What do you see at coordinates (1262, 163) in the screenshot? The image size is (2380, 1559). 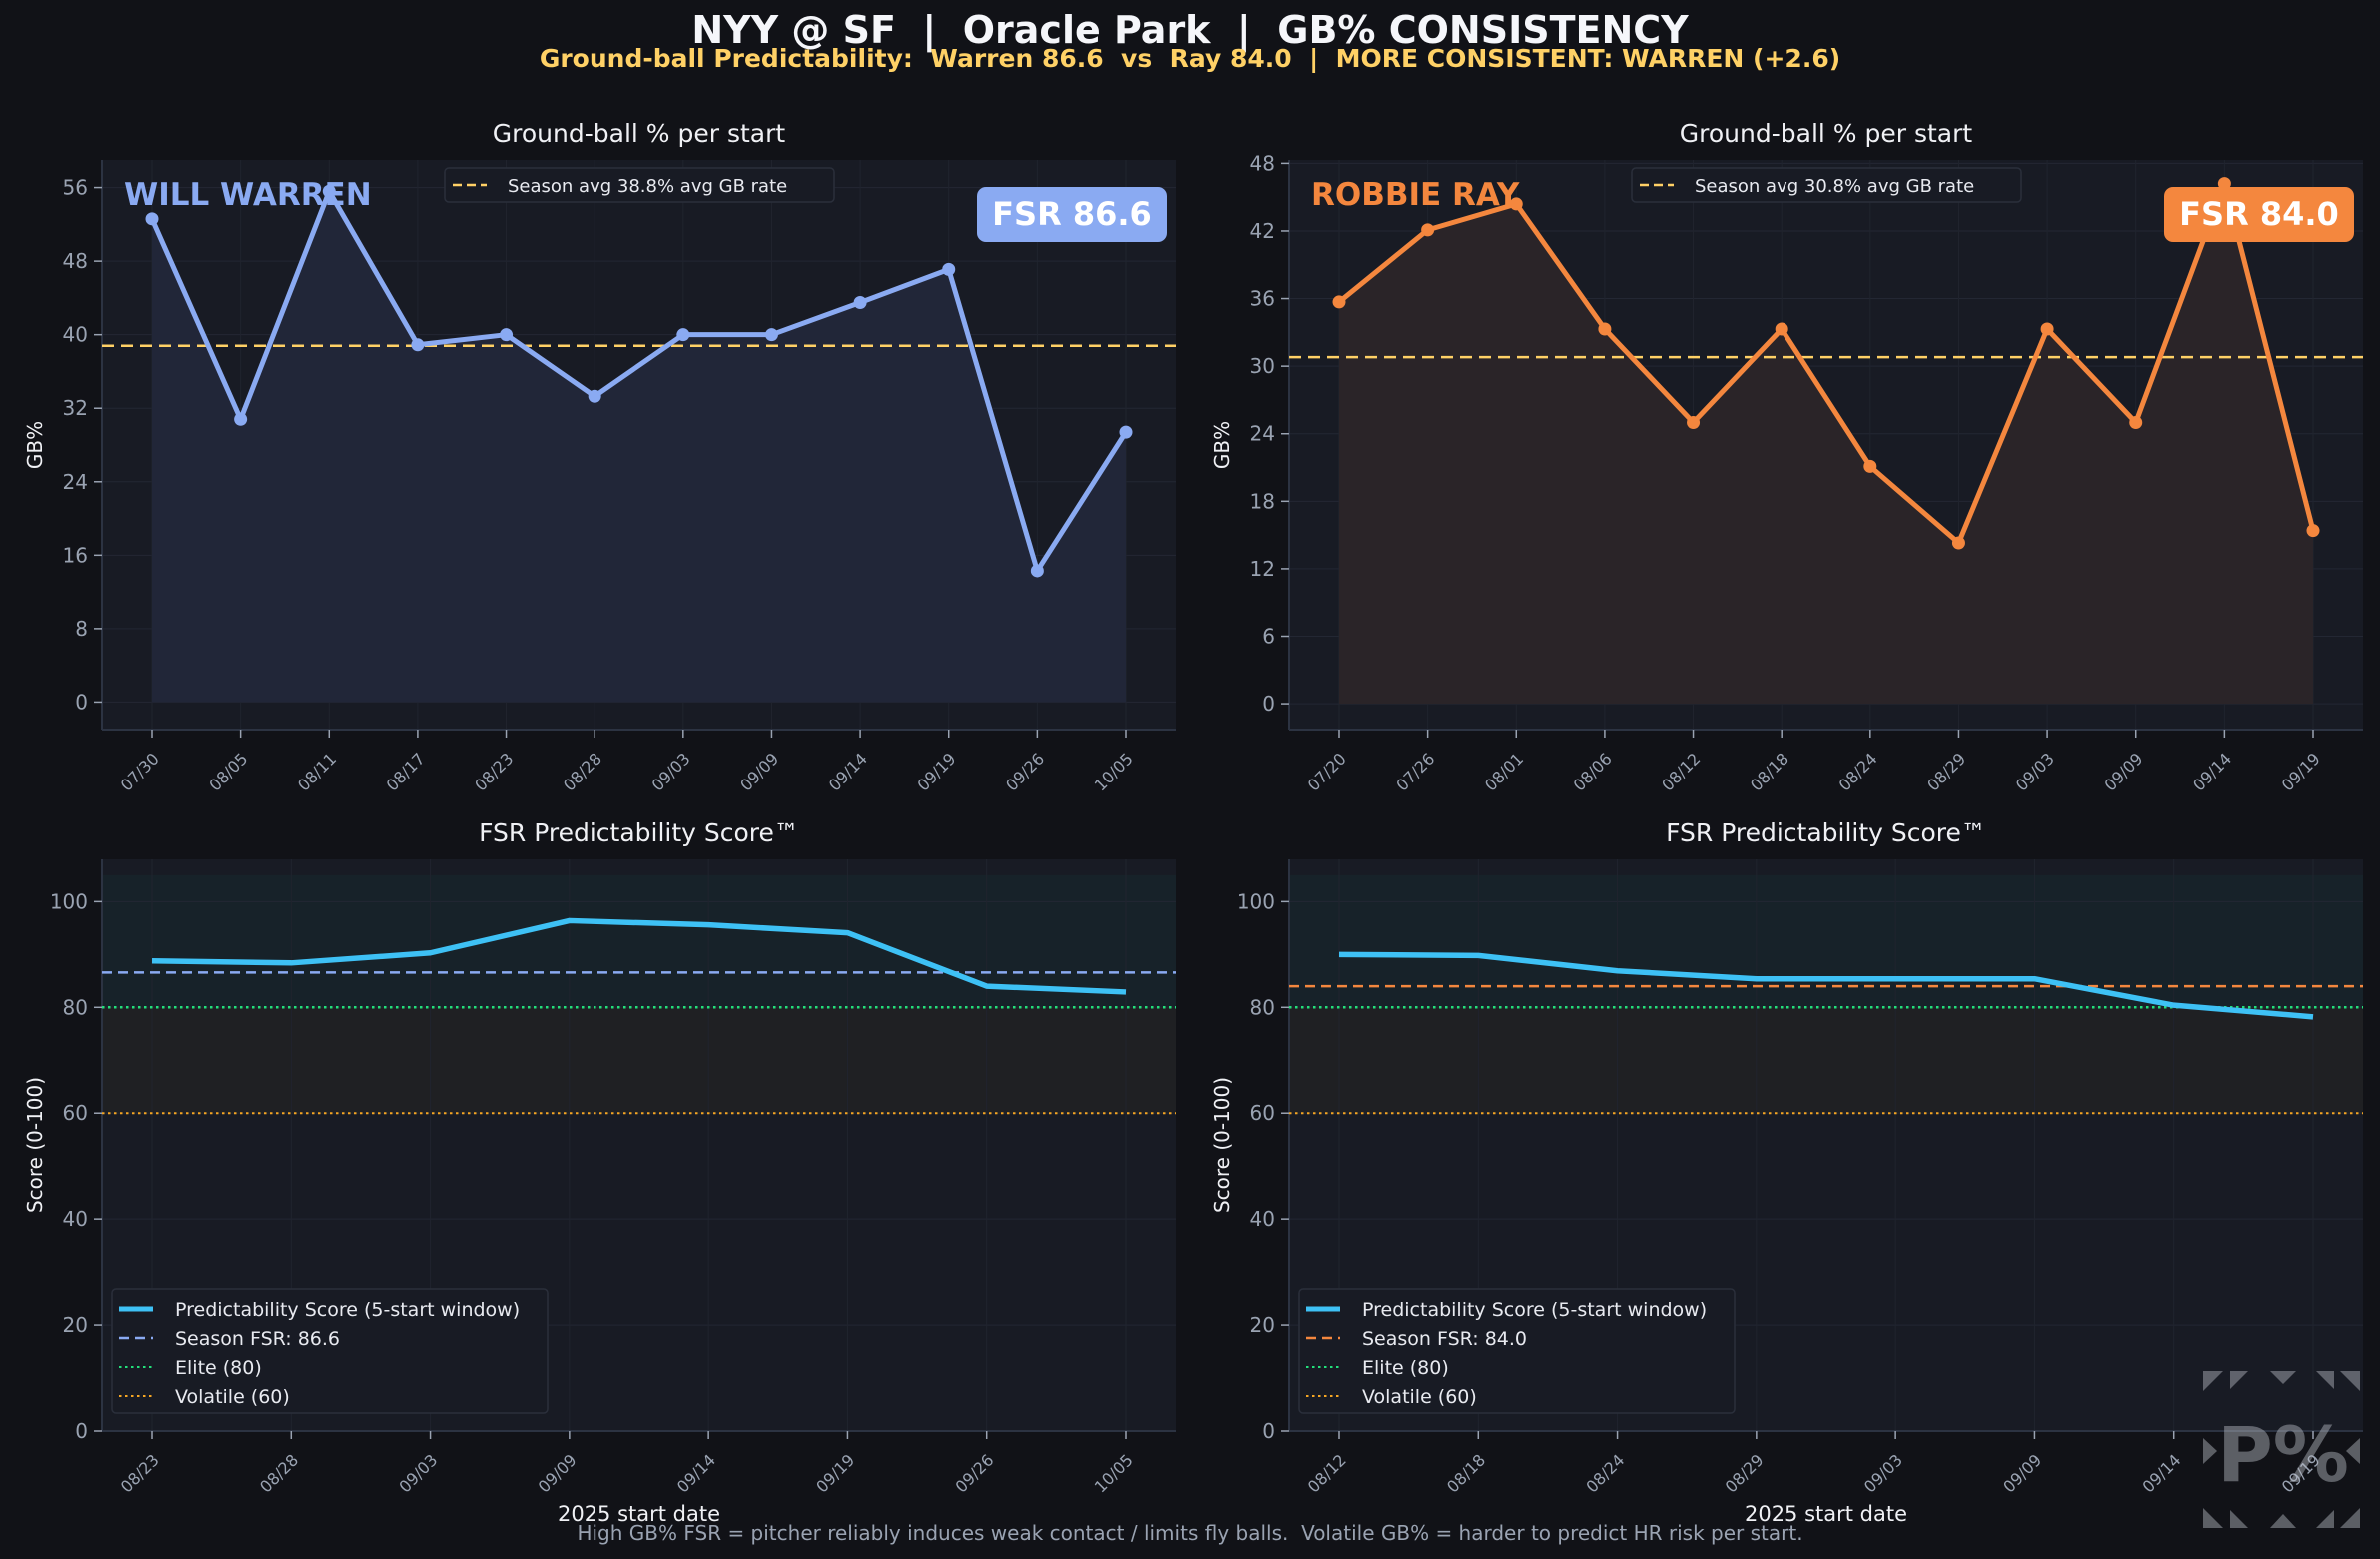 I see `y-tick-label: 48` at bounding box center [1262, 163].